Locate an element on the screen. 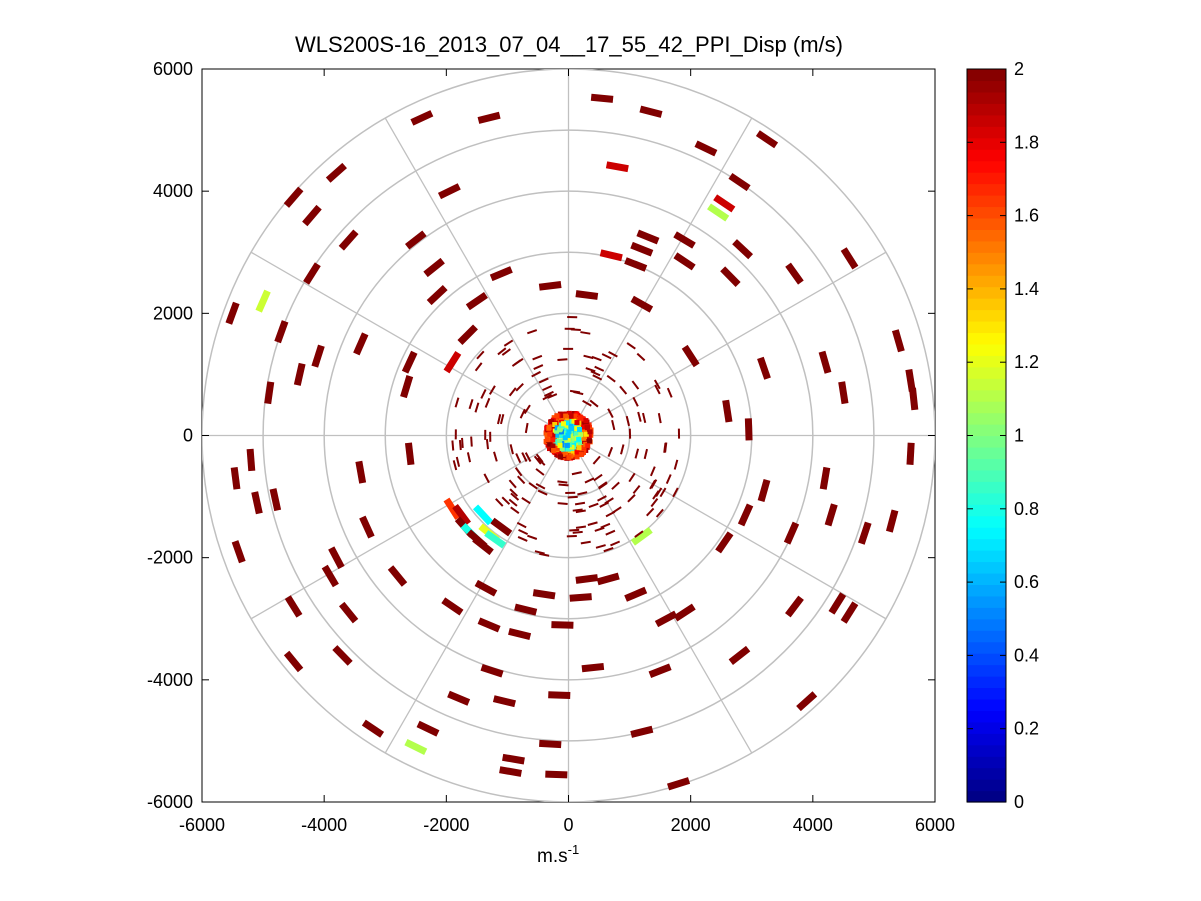 This screenshot has width=1201, height=901. y-tick-label-3: 0 is located at coordinates (188, 436).